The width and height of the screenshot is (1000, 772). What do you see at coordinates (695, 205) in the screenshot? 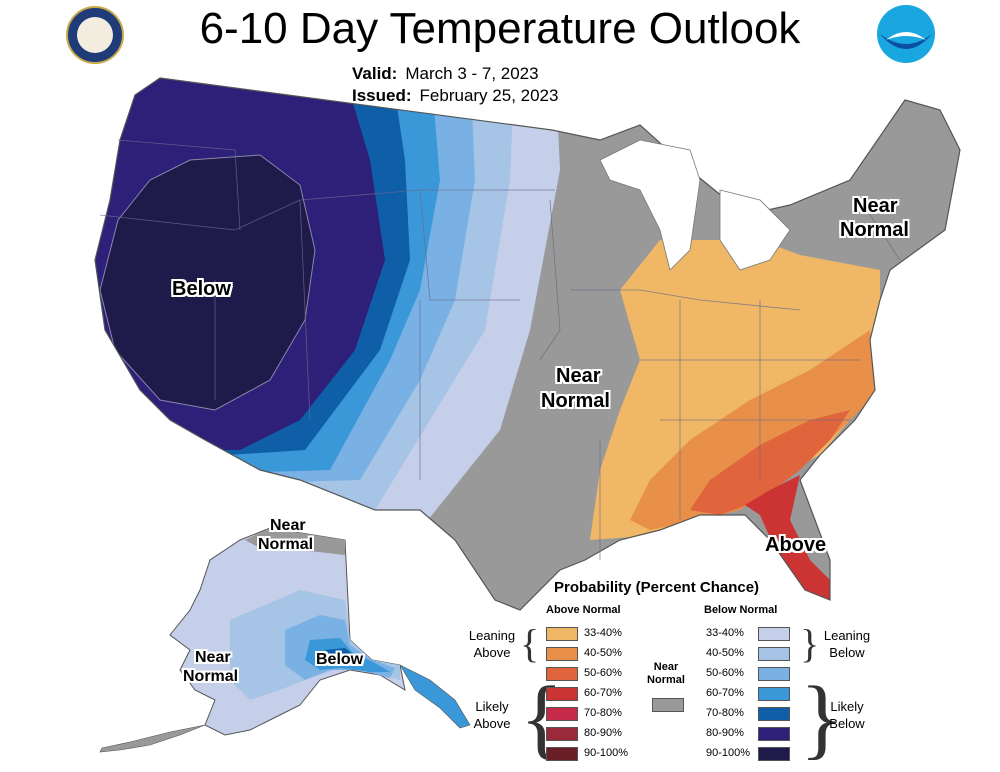
I see `great-lakes` at bounding box center [695, 205].